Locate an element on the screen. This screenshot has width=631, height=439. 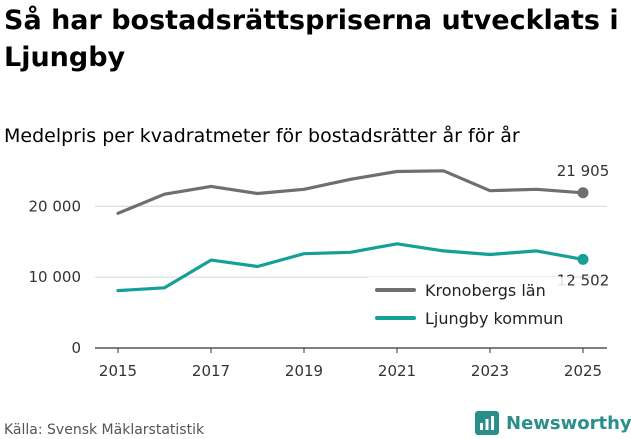
brand-name: Newsworthy is located at coordinates (568, 423).